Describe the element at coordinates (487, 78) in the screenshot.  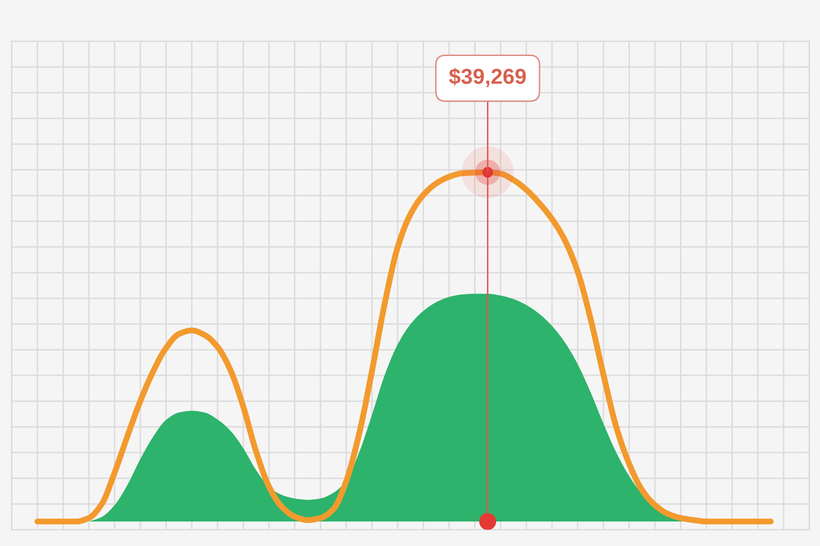
I see `text: $39,269` at that location.